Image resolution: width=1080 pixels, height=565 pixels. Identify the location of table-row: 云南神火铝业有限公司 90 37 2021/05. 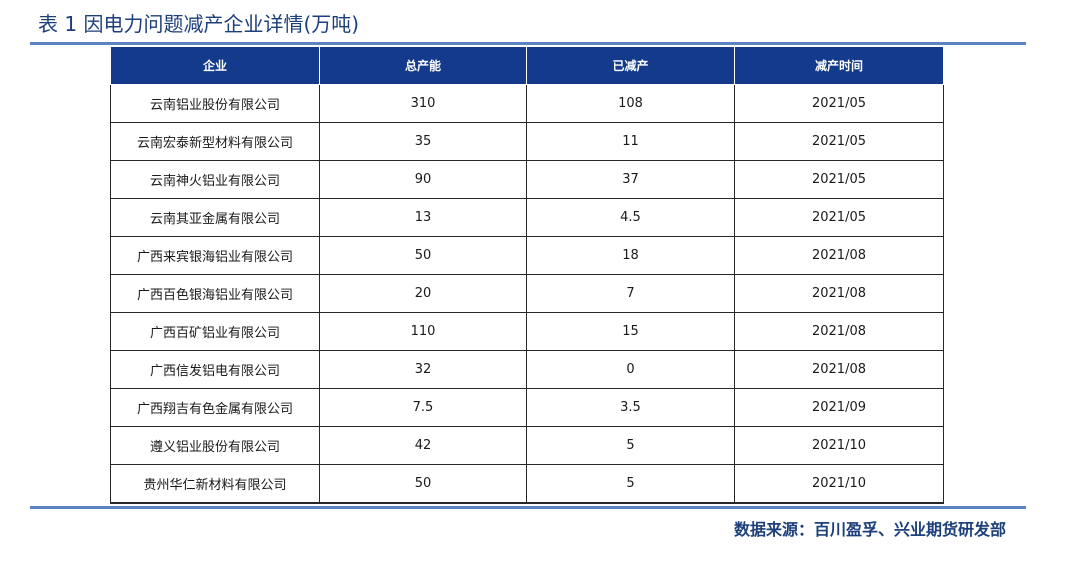
(527, 179).